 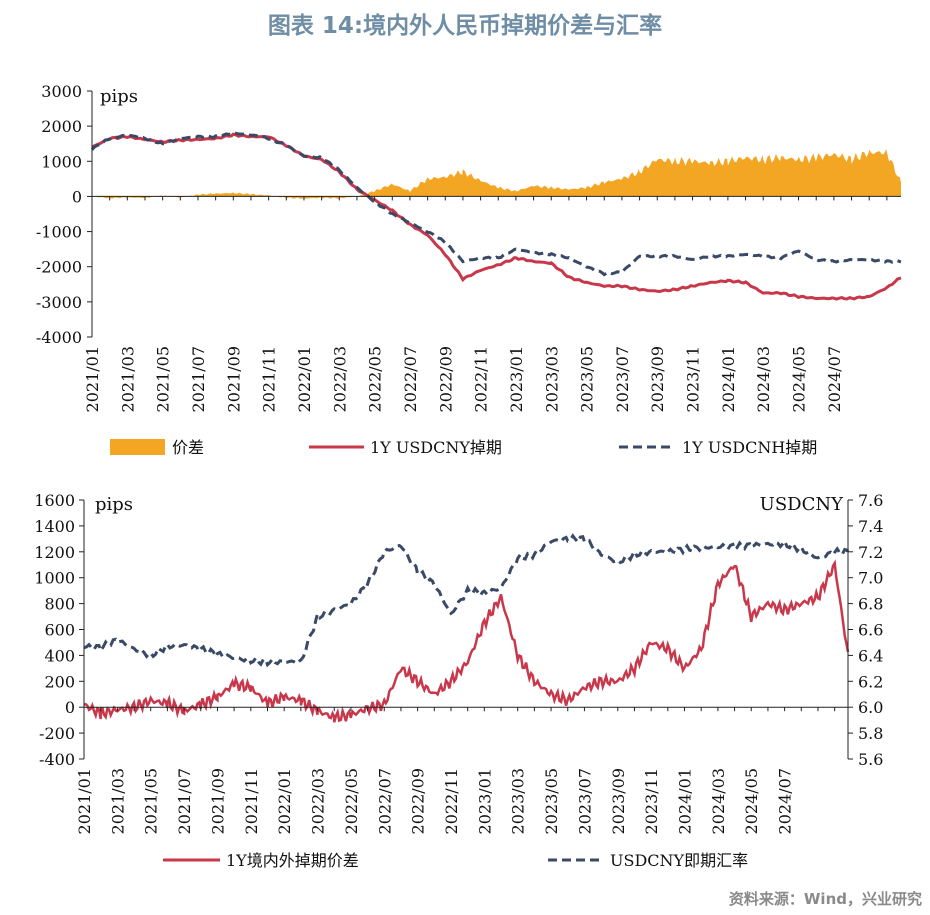 What do you see at coordinates (59, 267) in the screenshot?
I see `y-tick-label: -2000` at bounding box center [59, 267].